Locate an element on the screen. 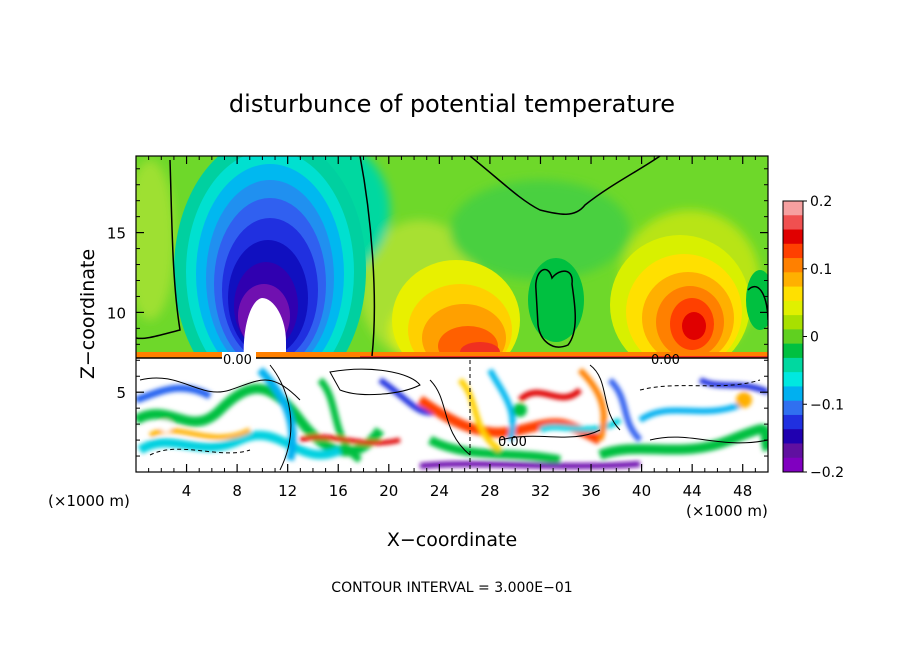 This screenshot has height=654, width=904. x-tick-label: 20 is located at coordinates (388, 491).